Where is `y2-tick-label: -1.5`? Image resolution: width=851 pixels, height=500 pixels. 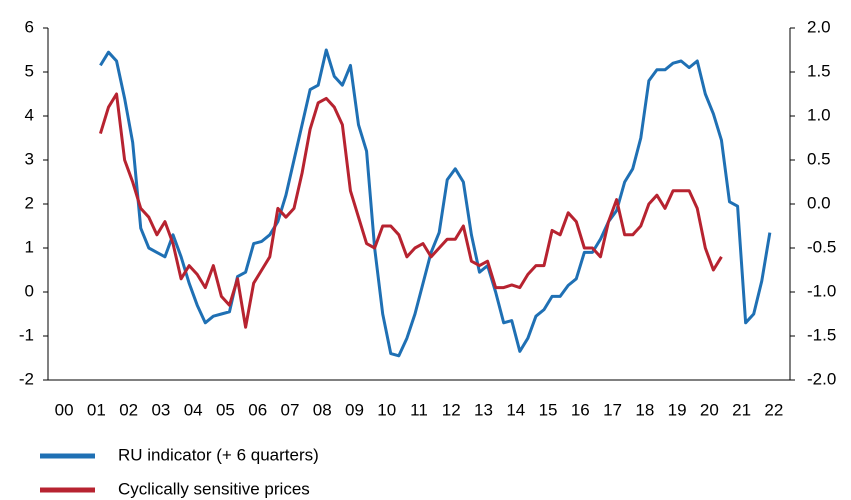 y2-tick-label: -1.5 is located at coordinates (821, 334).